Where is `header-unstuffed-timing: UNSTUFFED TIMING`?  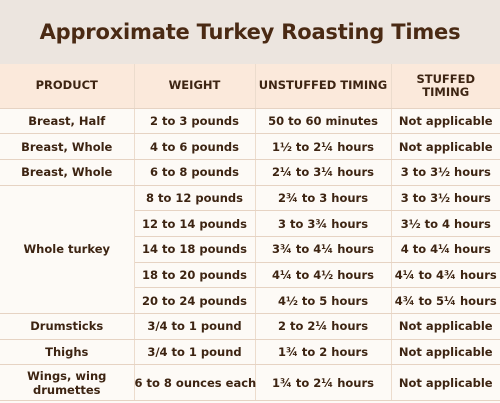
header-unstuffed-timing: UNSTUFFED TIMING is located at coordinates (323, 86).